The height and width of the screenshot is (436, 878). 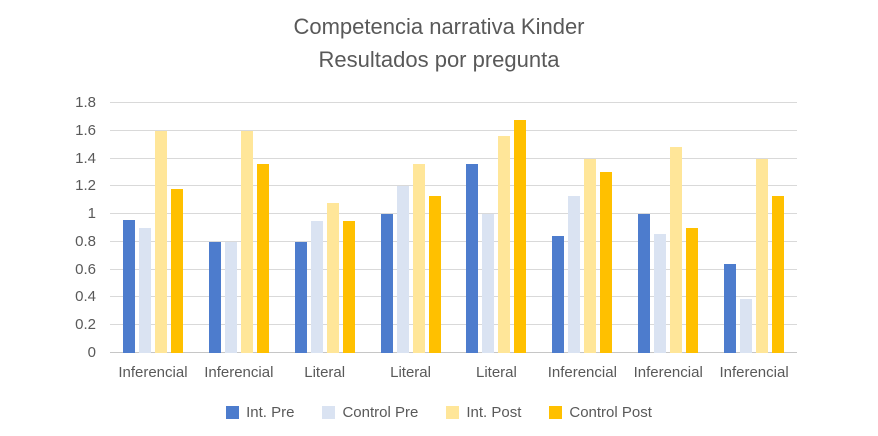 I want to click on legend-item-control-pre: Control Pre, so click(x=370, y=412).